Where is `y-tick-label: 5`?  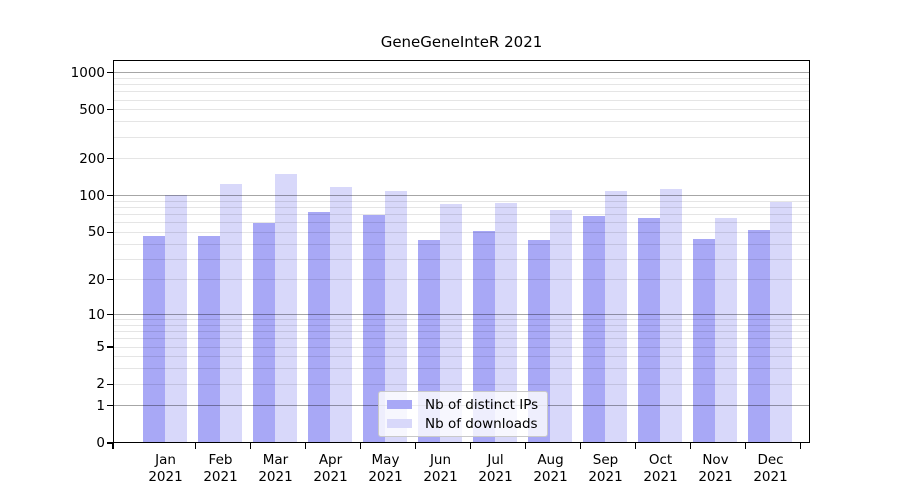
y-tick-label: 5 is located at coordinates (100, 347).